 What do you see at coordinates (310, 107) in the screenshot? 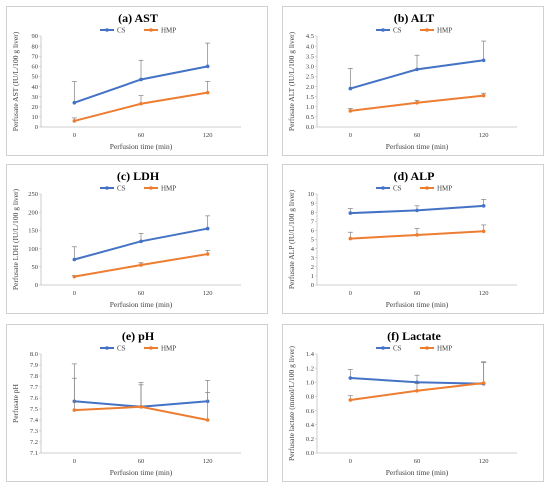
I see `y-tick-label: 1.0` at bounding box center [310, 107].